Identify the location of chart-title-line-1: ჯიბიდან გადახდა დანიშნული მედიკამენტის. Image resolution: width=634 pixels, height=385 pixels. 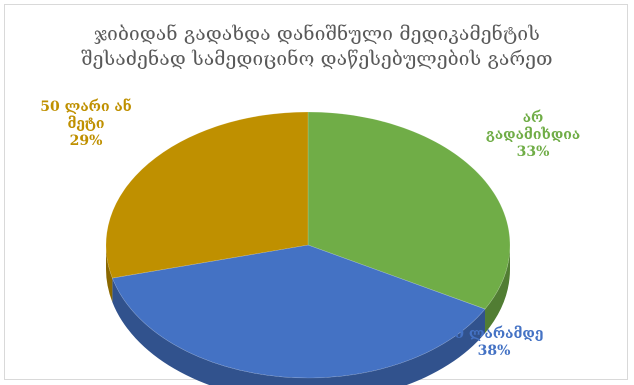
(316, 34).